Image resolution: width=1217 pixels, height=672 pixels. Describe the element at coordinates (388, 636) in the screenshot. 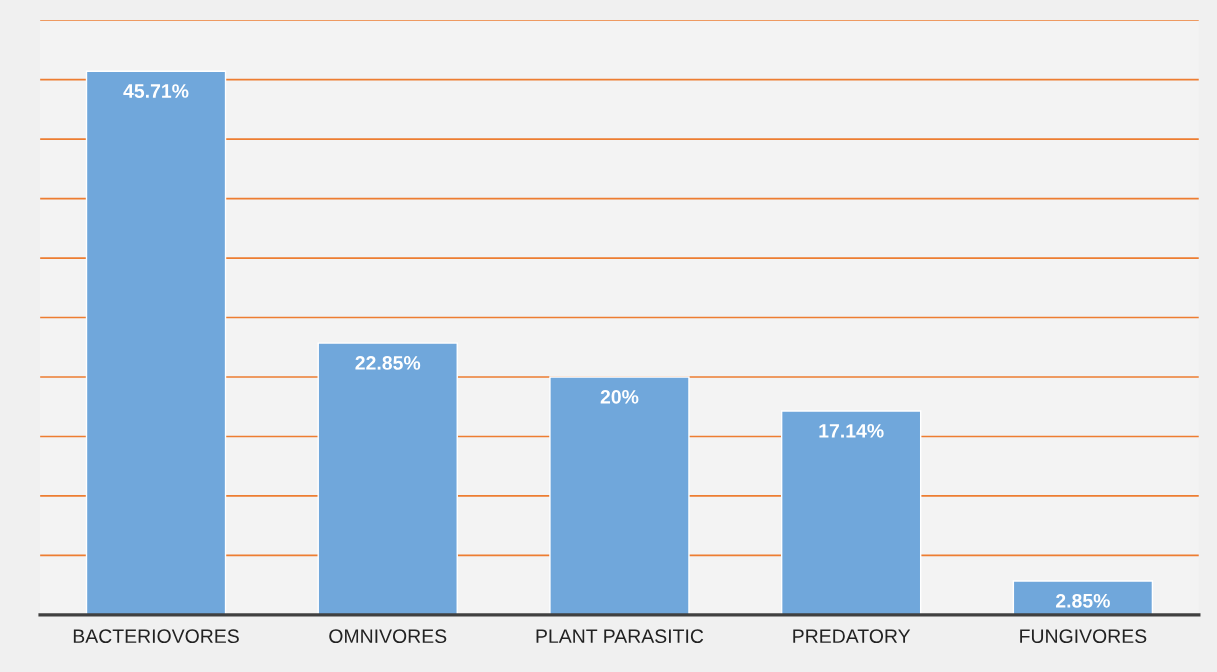

I see `x-tick-label: OMNIVORES` at that location.